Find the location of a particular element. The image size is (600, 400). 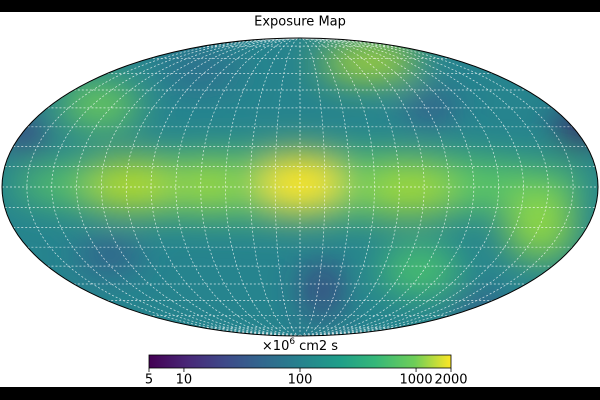

colorbar-tick-label: 1000 is located at coordinates (416, 380).